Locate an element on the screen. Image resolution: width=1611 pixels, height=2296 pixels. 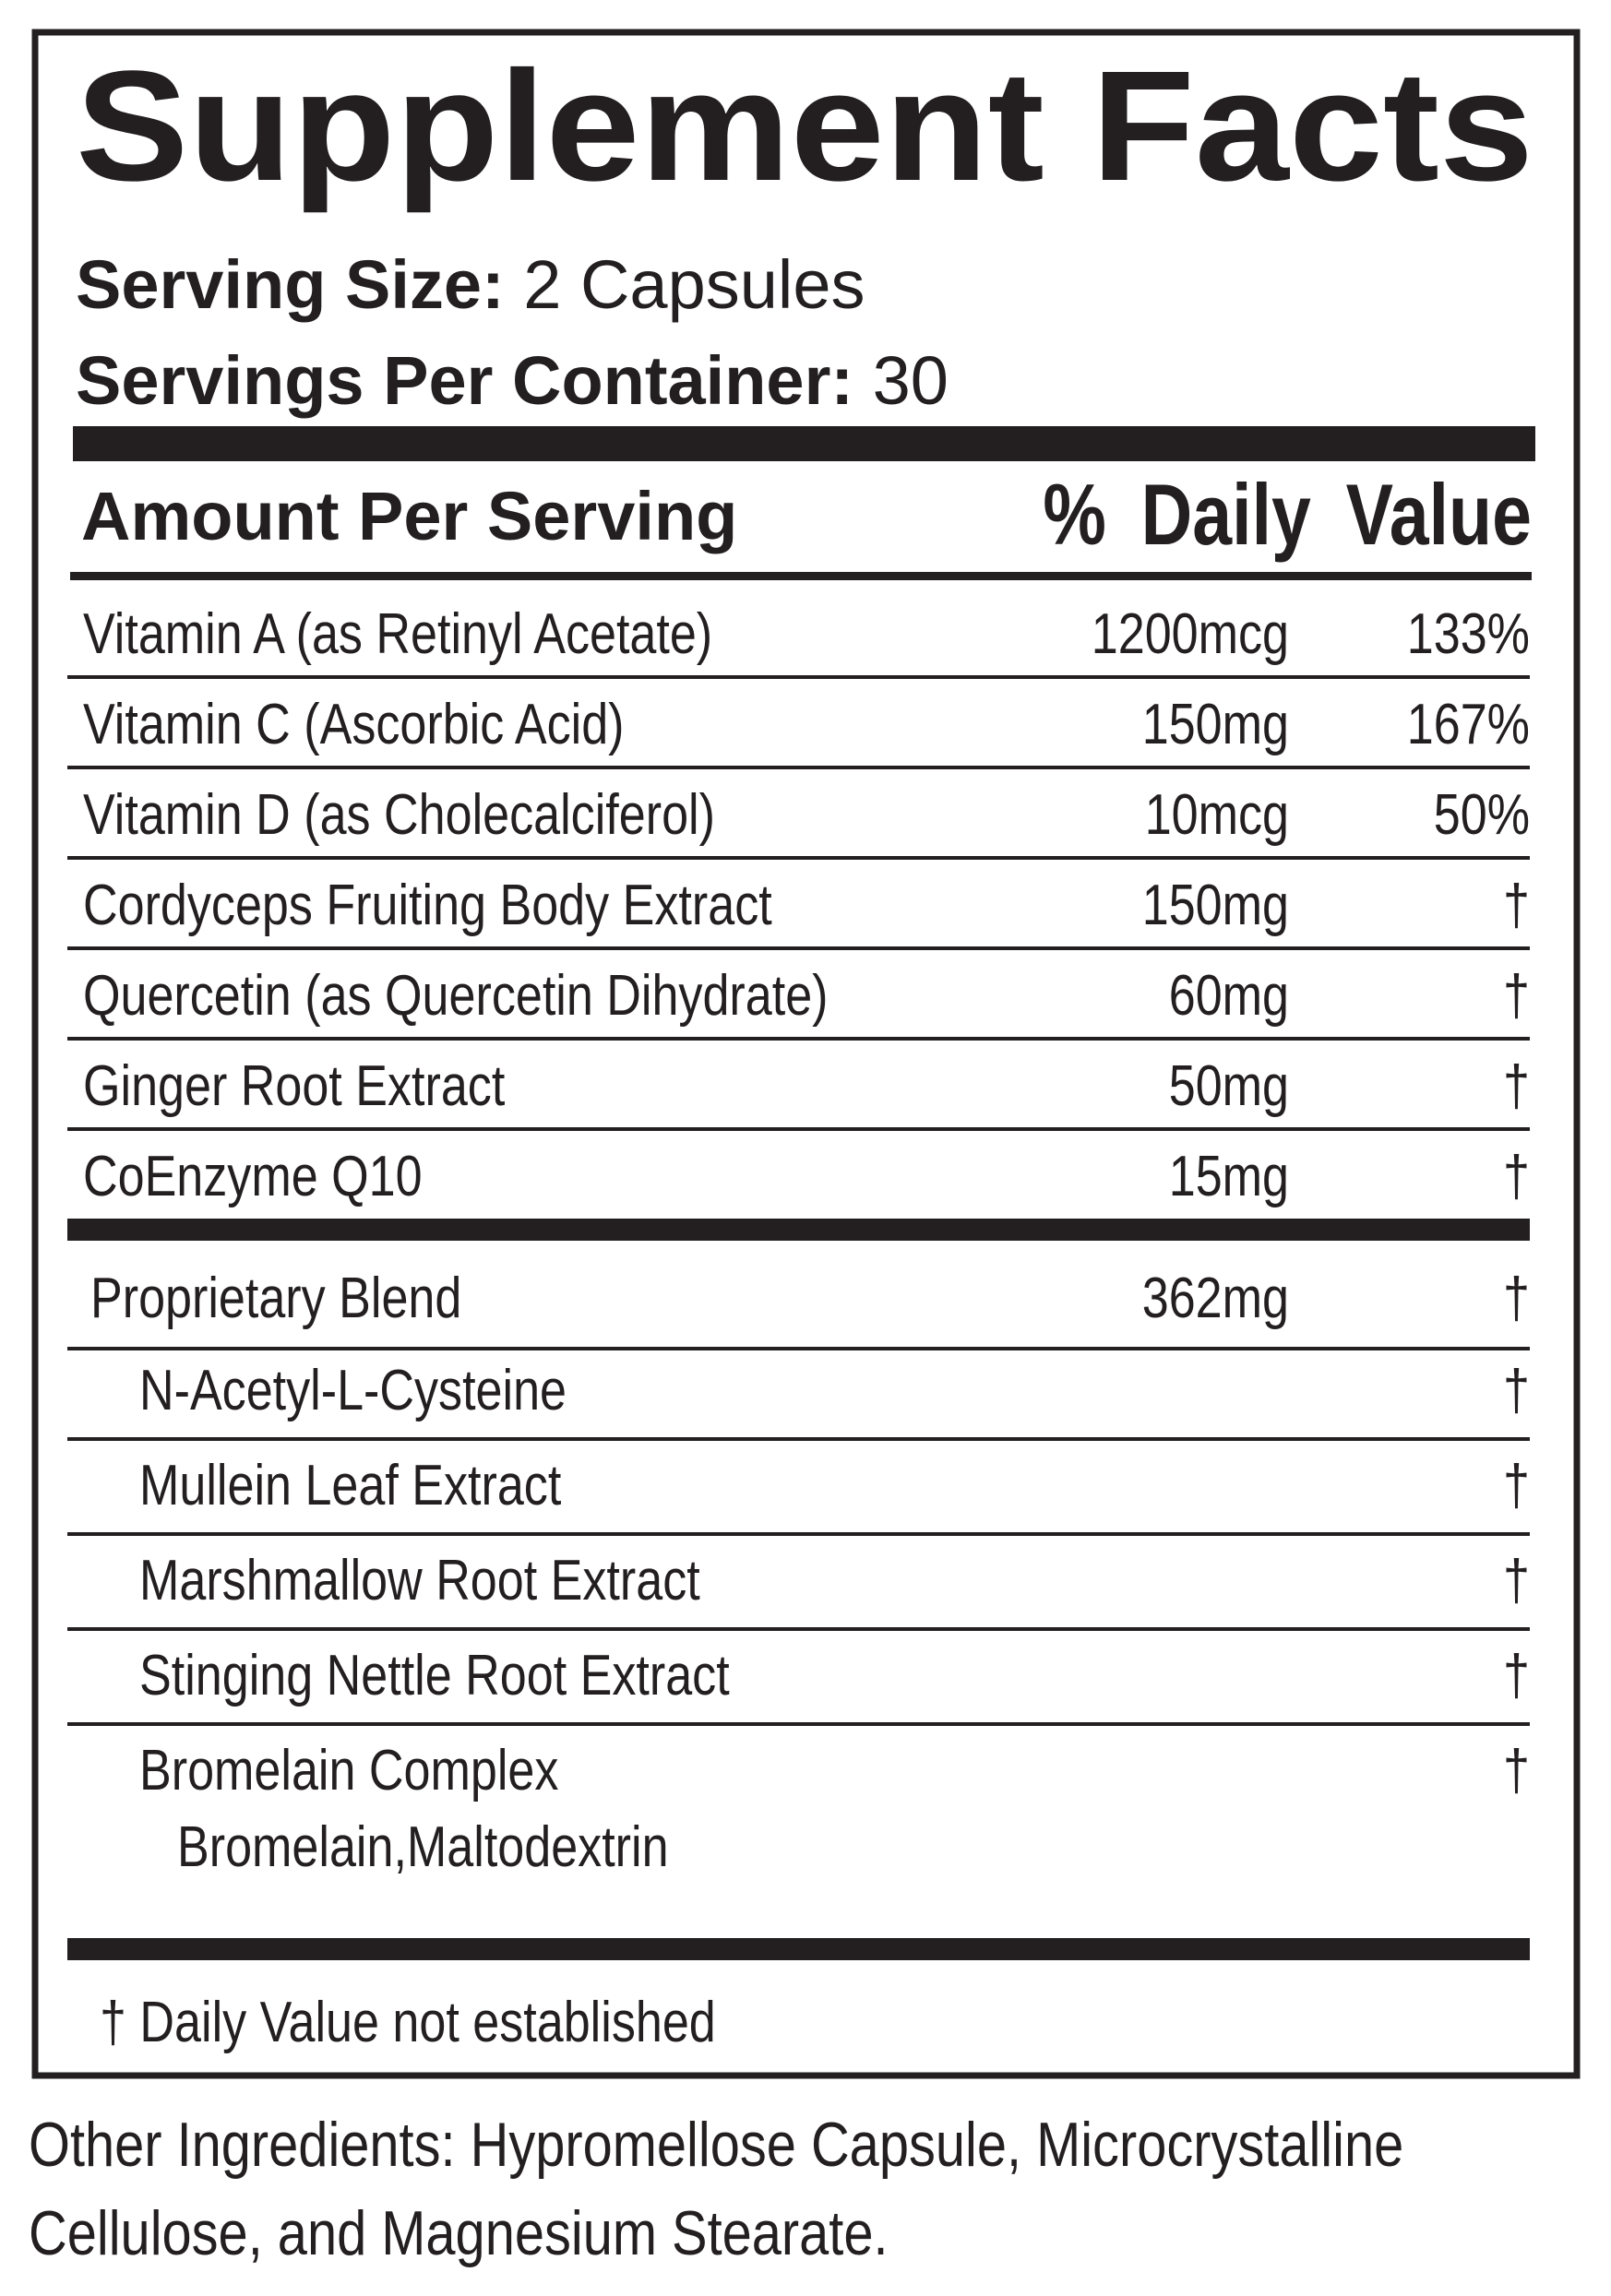
ingredient-name: Vitamin D (as Cholecalciferol) is located at coordinates (399, 815).